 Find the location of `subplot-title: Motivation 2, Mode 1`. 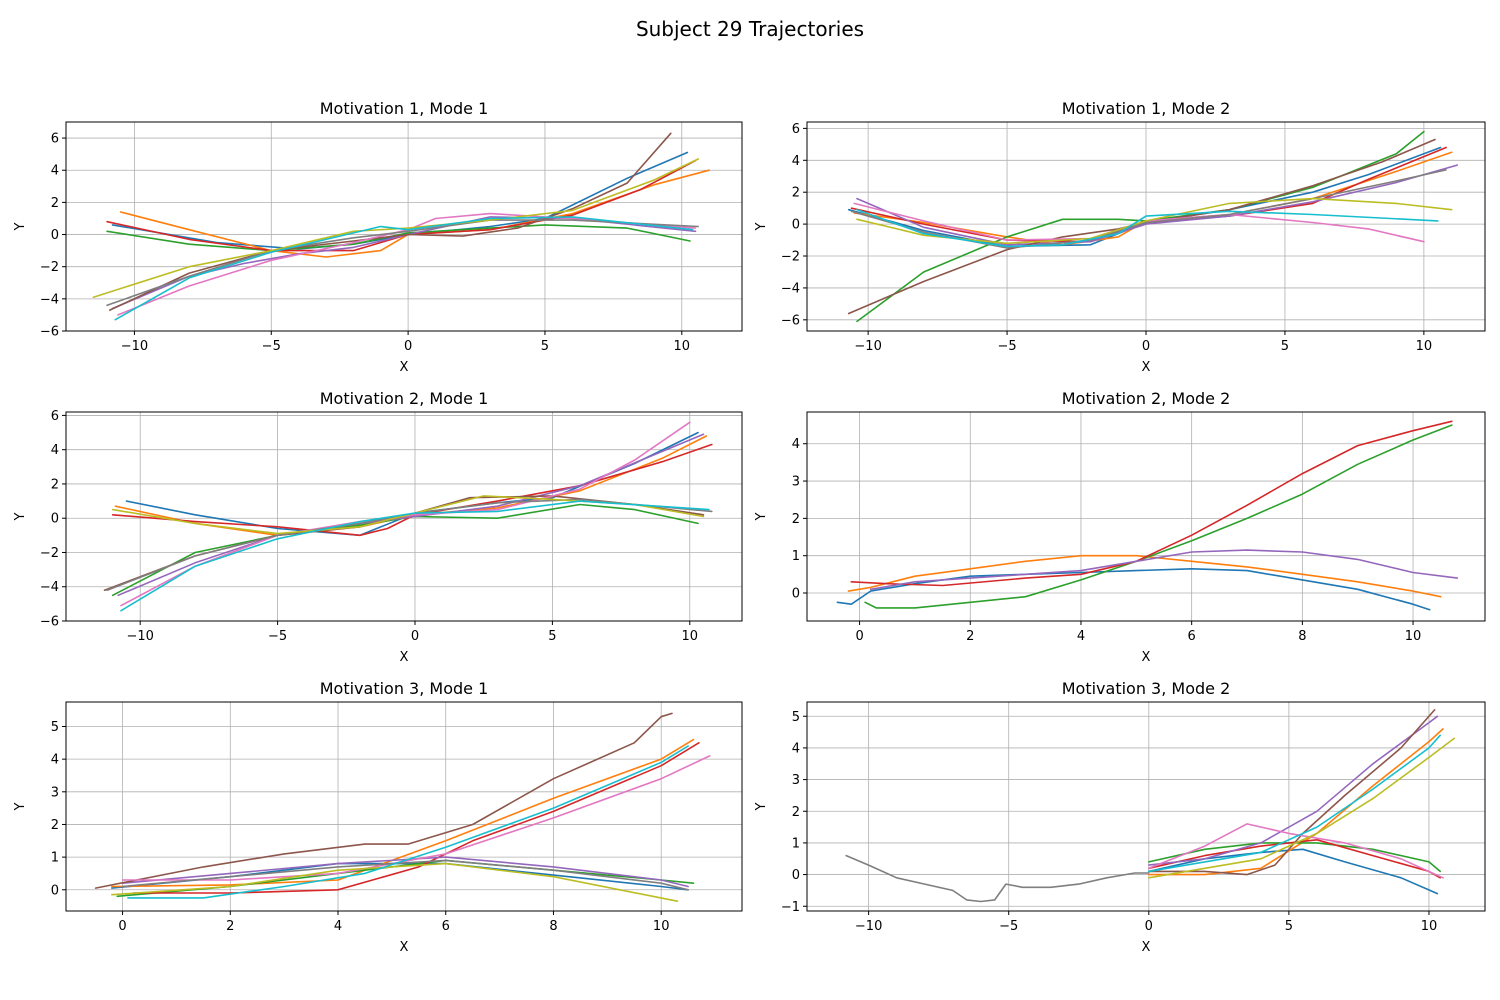

subplot-title: Motivation 2, Mode 1 is located at coordinates (404, 398).